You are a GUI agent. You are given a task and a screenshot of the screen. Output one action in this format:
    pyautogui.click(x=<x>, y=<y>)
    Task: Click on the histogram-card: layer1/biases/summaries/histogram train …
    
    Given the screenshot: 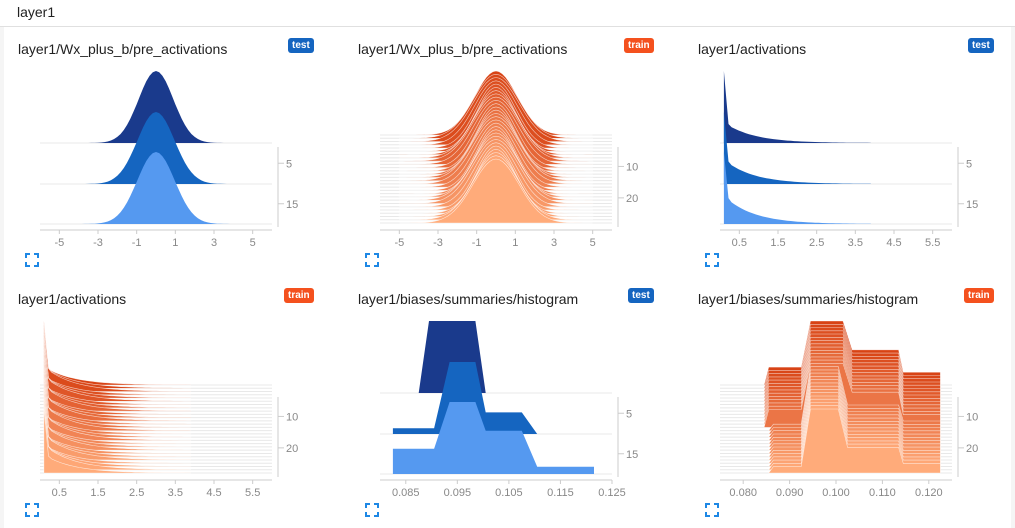 What is the action you would take?
    pyautogui.click(x=849, y=397)
    